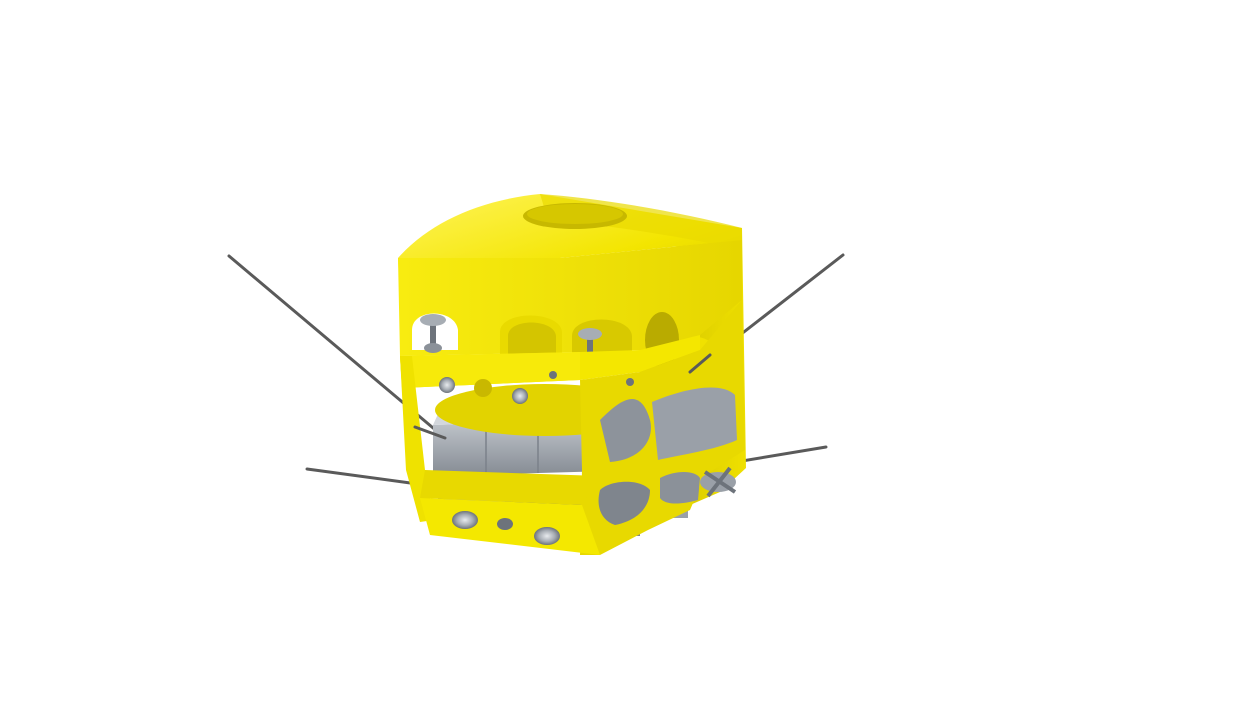 This screenshot has height=717, width=1247. Describe the element at coordinates (447, 385) in the screenshot. I see `crossbar-light-left` at that location.